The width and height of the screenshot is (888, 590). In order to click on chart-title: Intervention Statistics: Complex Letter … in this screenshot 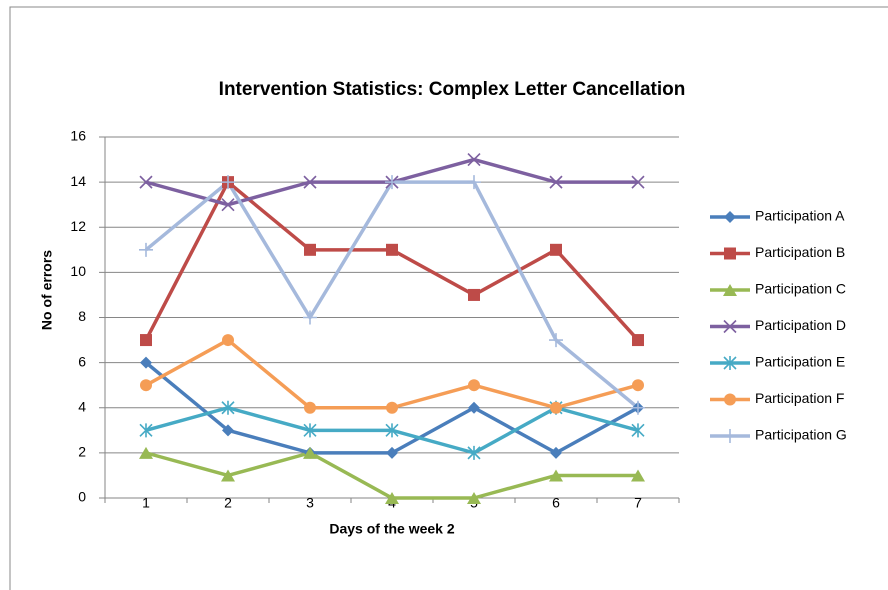, I will do `click(452, 89)`.